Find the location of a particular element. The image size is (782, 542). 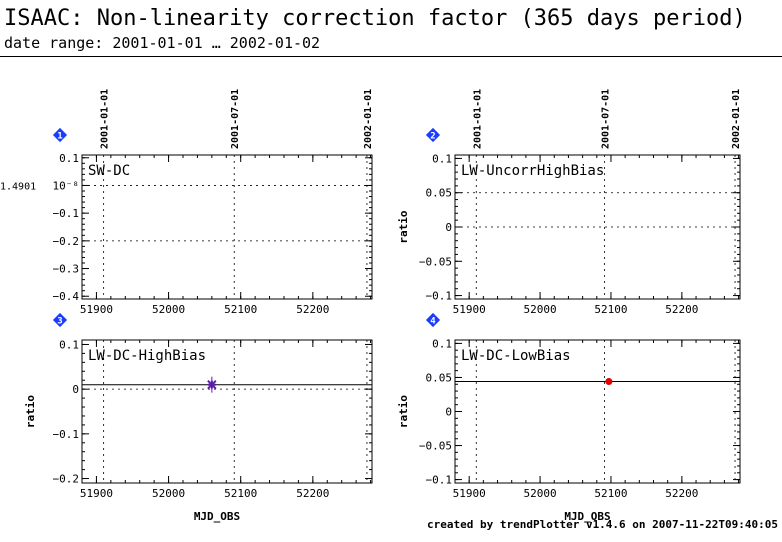

panel-series-label: LW-UncorrHighBias is located at coordinates (532, 171).